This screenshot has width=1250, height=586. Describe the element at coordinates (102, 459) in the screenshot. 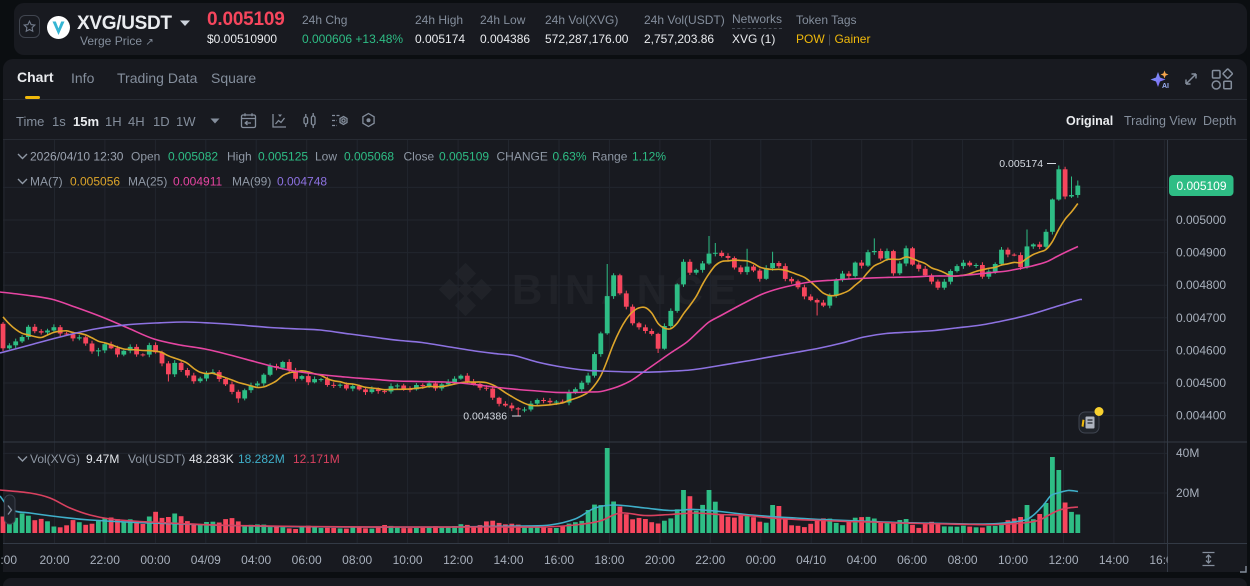

I see `svg-text: 9.47M` at that location.